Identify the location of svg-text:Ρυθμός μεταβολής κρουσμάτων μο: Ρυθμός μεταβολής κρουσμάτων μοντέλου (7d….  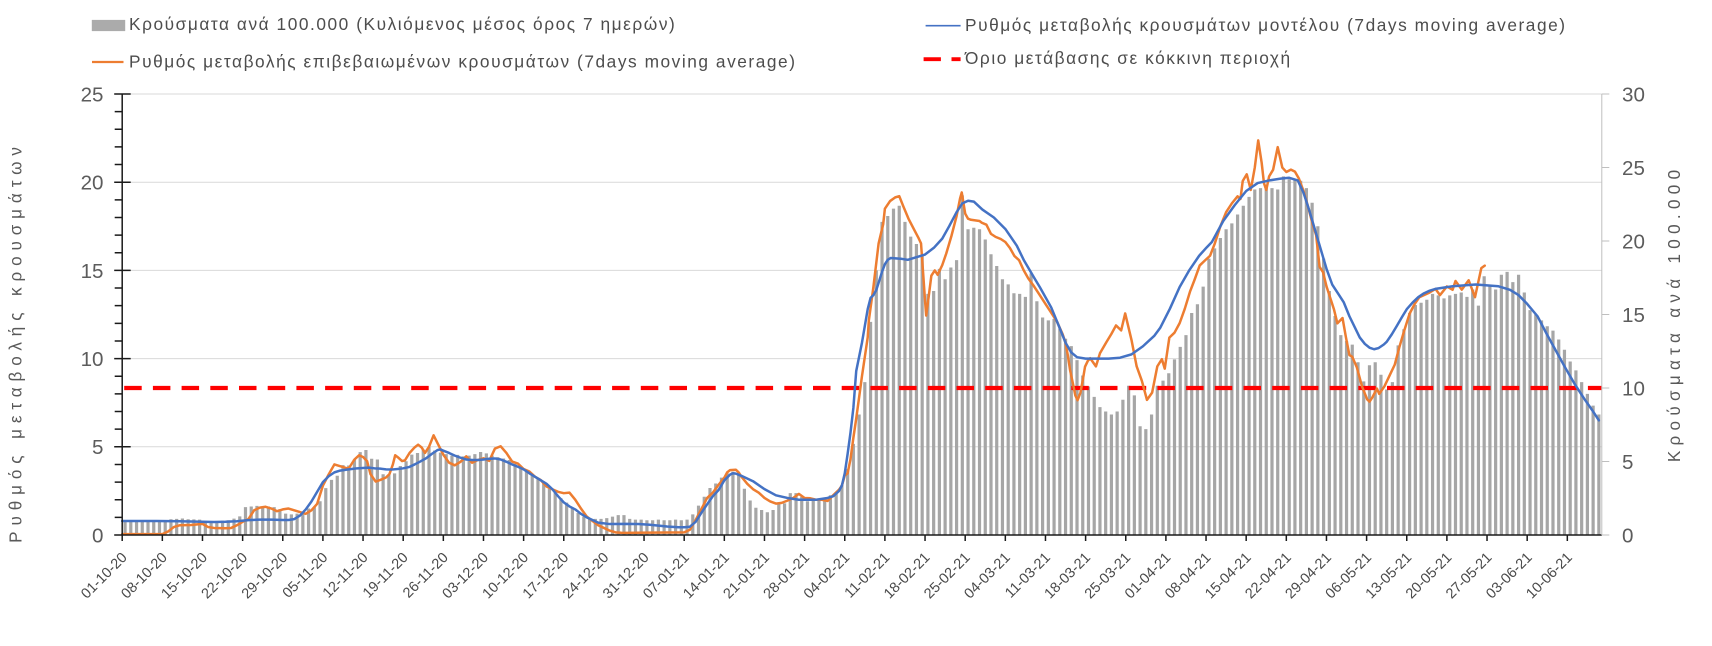
(1266, 25).